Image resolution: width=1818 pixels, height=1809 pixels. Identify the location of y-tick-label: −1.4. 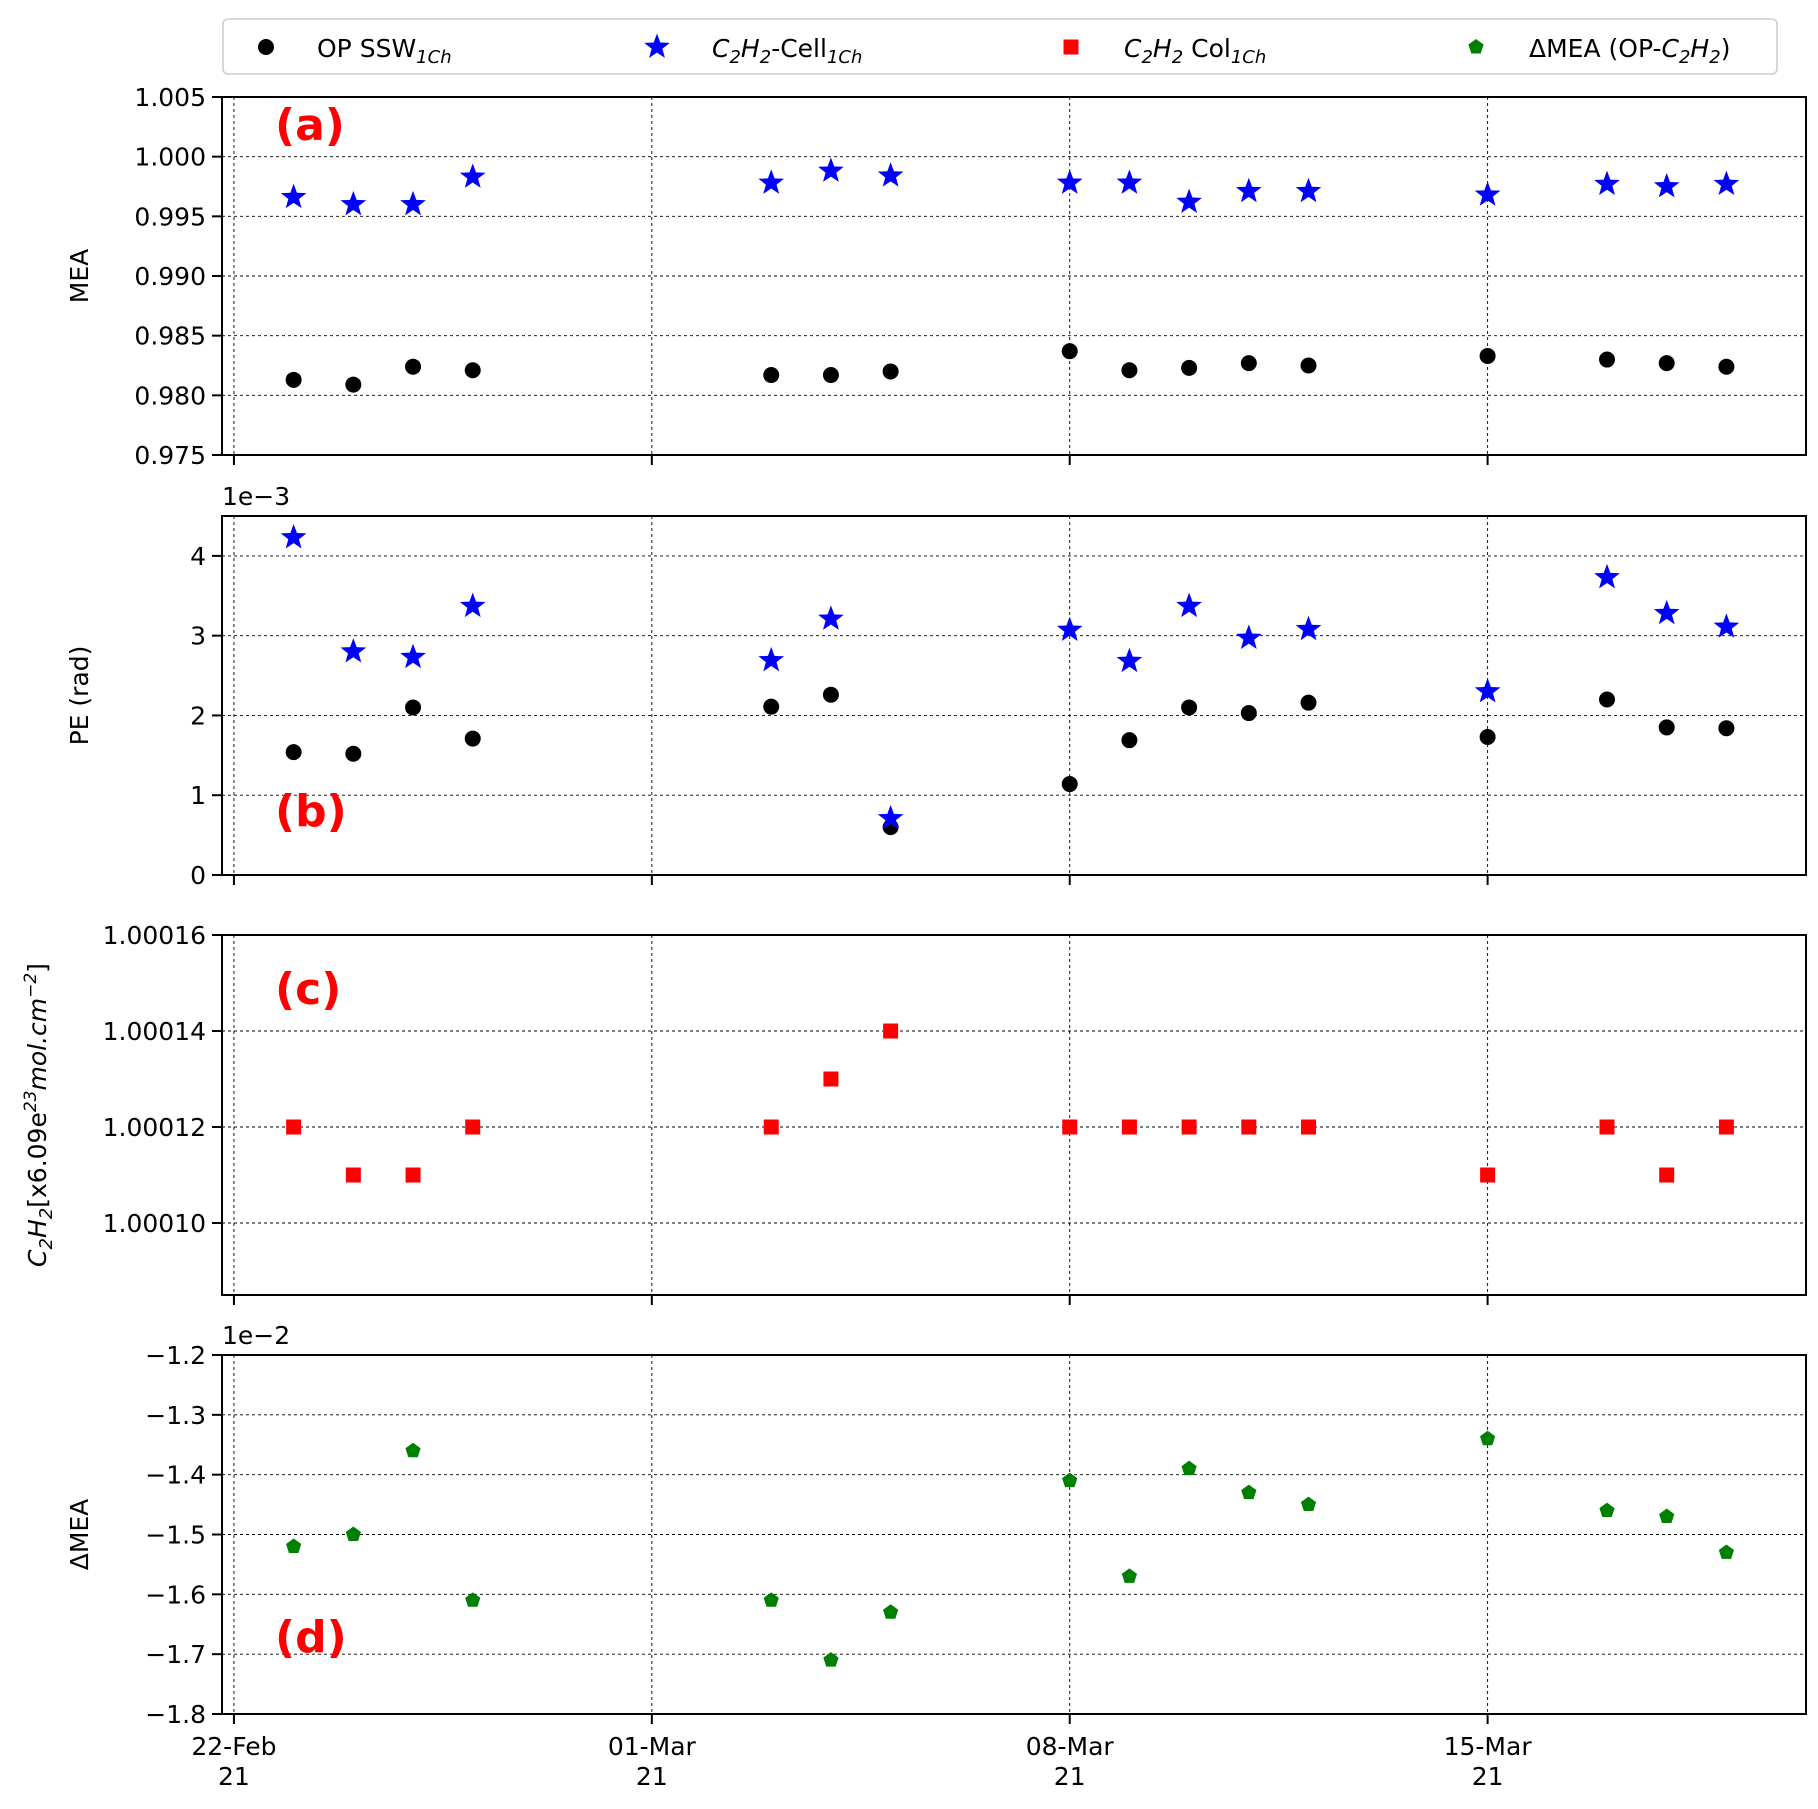
(175, 1475).